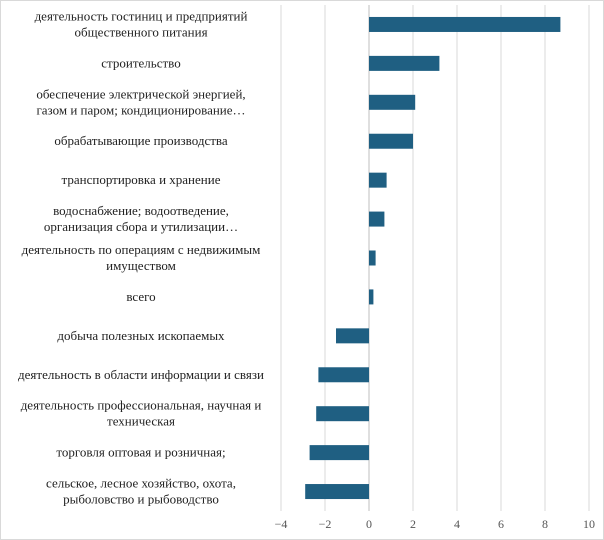 The height and width of the screenshot is (540, 604). What do you see at coordinates (141, 179) in the screenshot?
I see `category-label: транспортировка и хранение` at bounding box center [141, 179].